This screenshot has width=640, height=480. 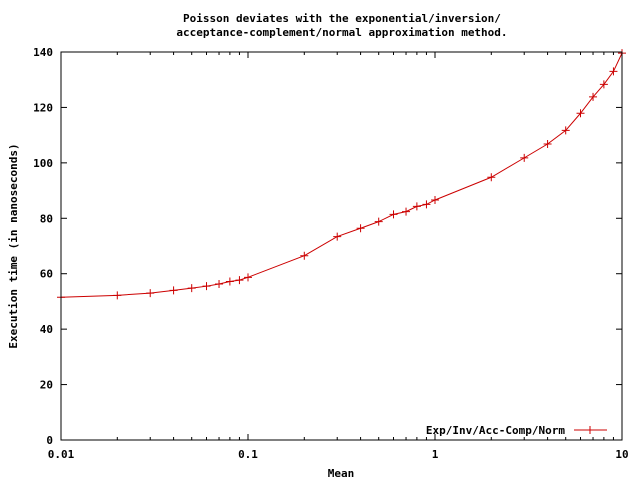 What do you see at coordinates (61, 454) in the screenshot?
I see `x-tick-label: 0.01` at bounding box center [61, 454].